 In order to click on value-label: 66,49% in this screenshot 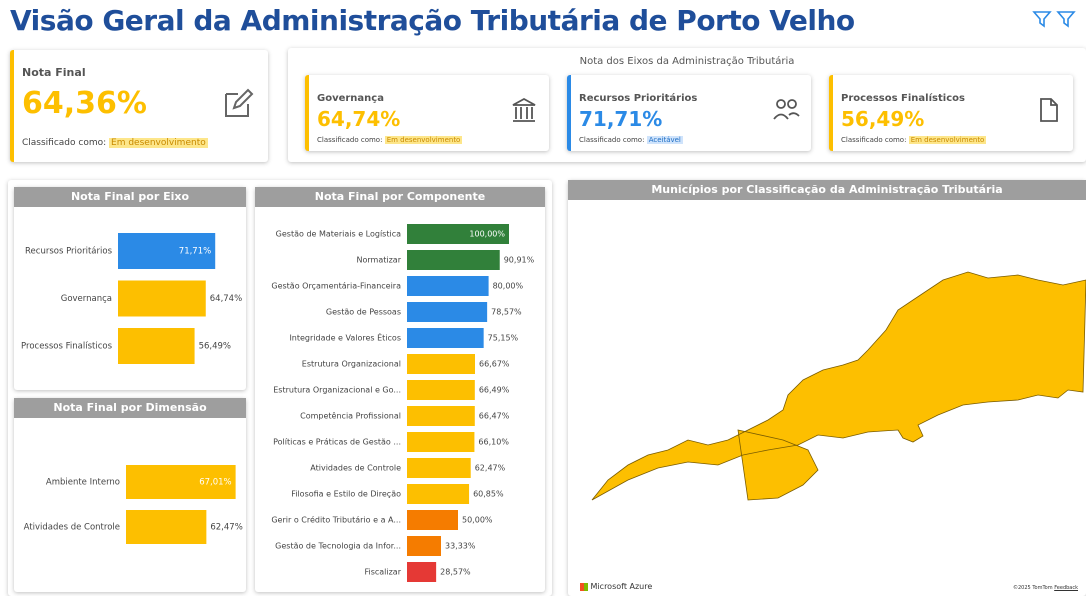, I will do `click(494, 390)`.